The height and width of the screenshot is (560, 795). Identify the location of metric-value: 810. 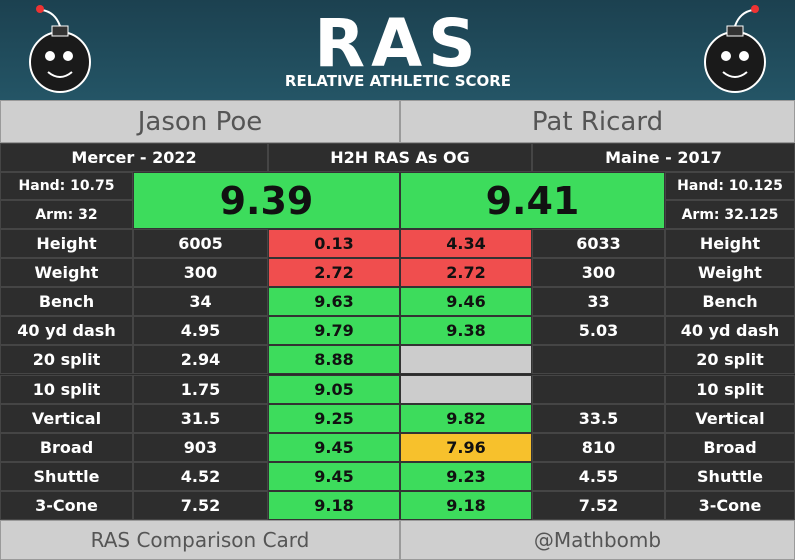
(598, 447).